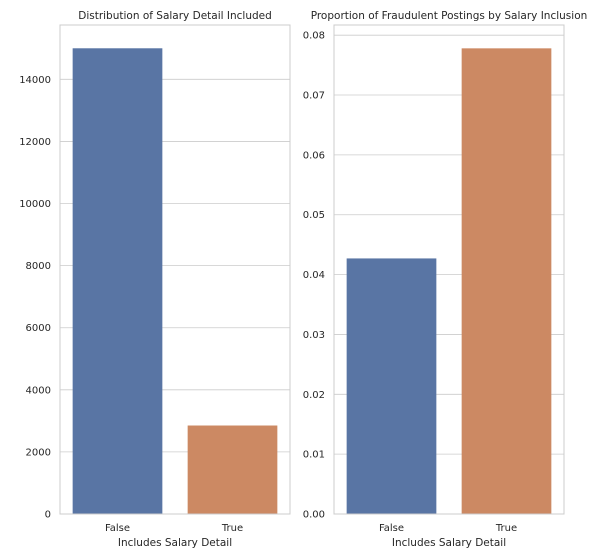 The image size is (605, 559). Describe the element at coordinates (314, 455) in the screenshot. I see `y-tick-label: 0.01` at that location.